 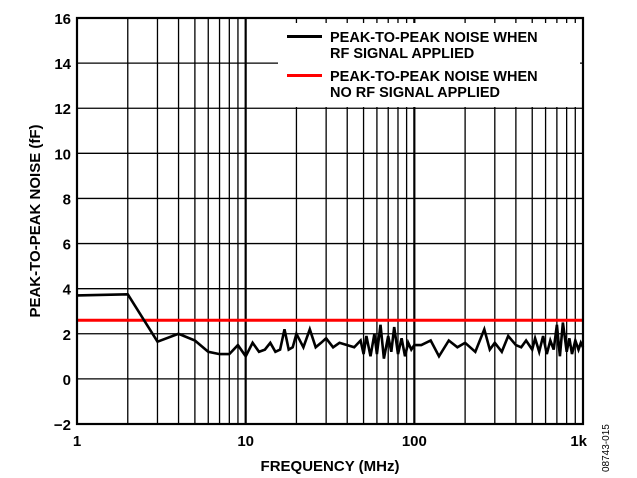 What do you see at coordinates (67, 245) in the screenshot?
I see `y-tick-label: 6` at bounding box center [67, 245].